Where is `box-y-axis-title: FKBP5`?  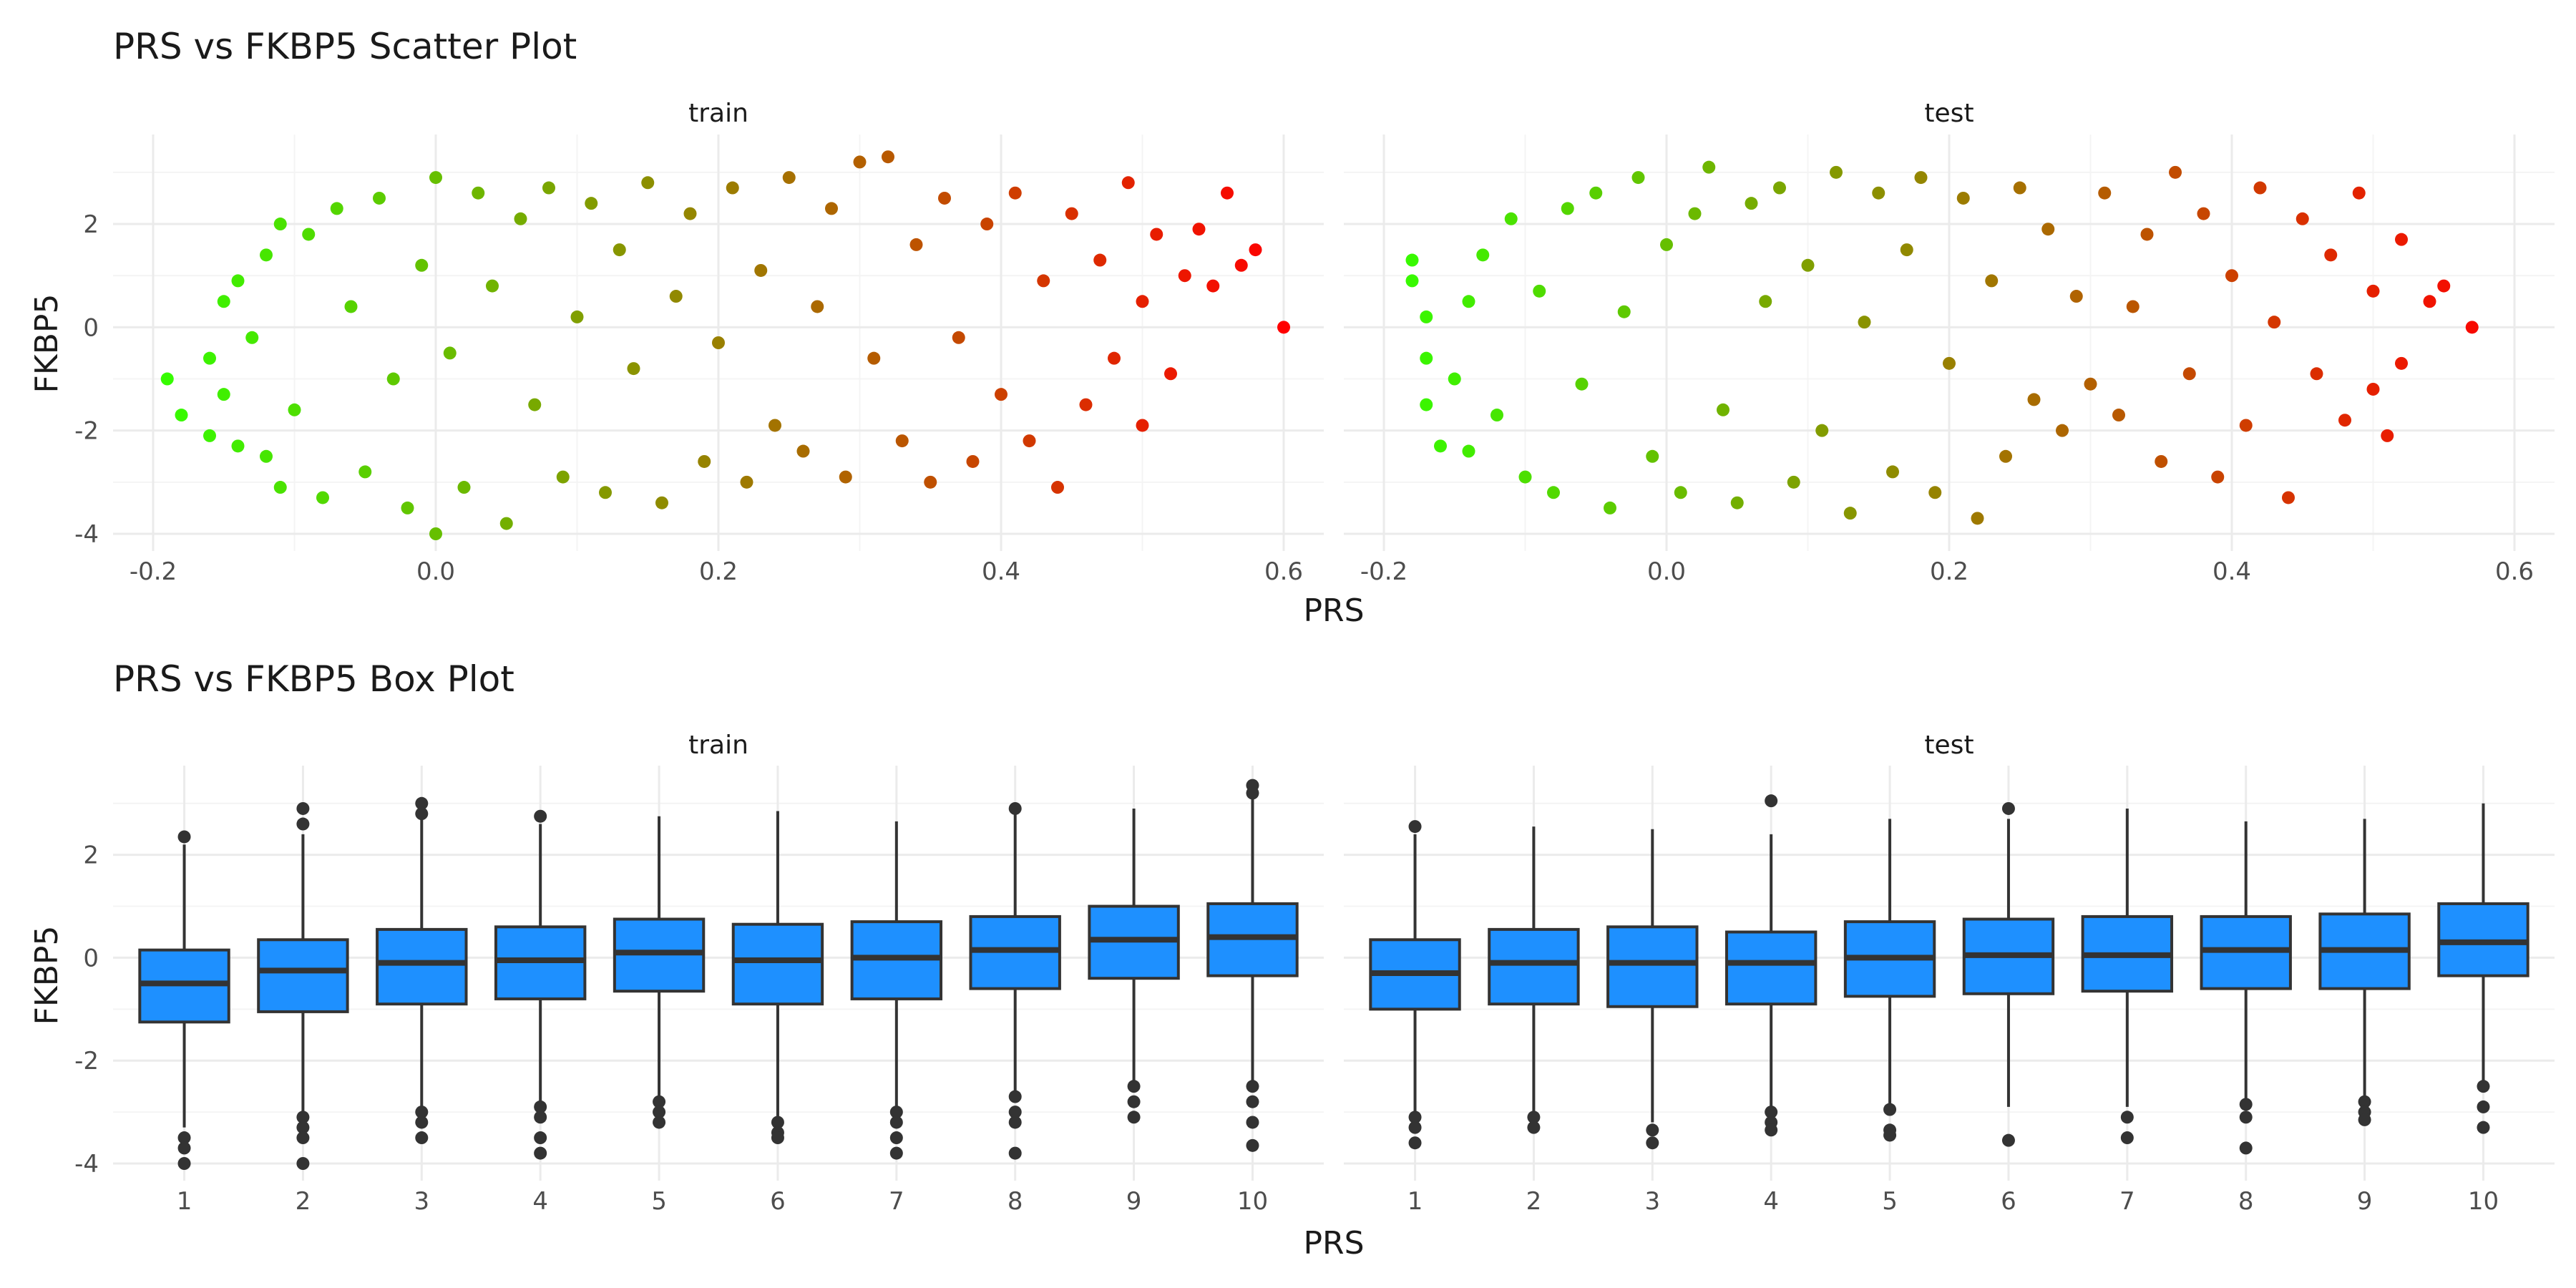
box-y-axis-title: FKBP5 is located at coordinates (47, 975).